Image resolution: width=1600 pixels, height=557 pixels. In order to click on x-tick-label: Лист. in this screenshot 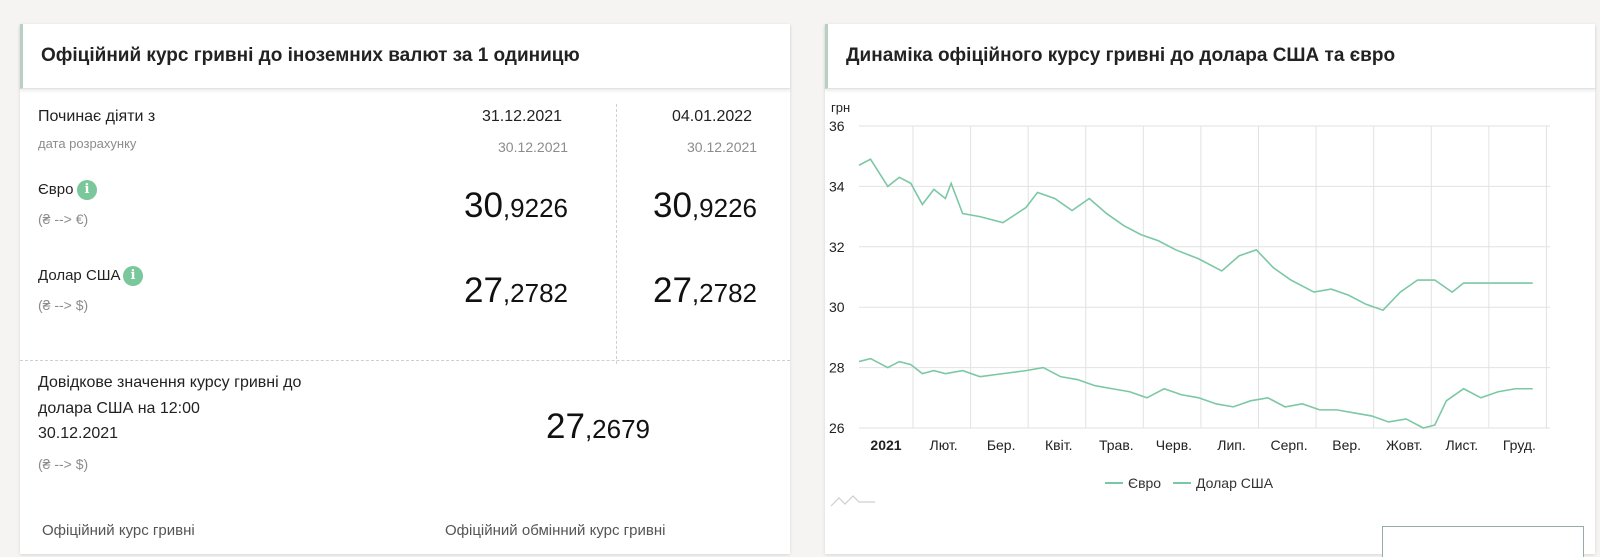, I will do `click(1461, 445)`.